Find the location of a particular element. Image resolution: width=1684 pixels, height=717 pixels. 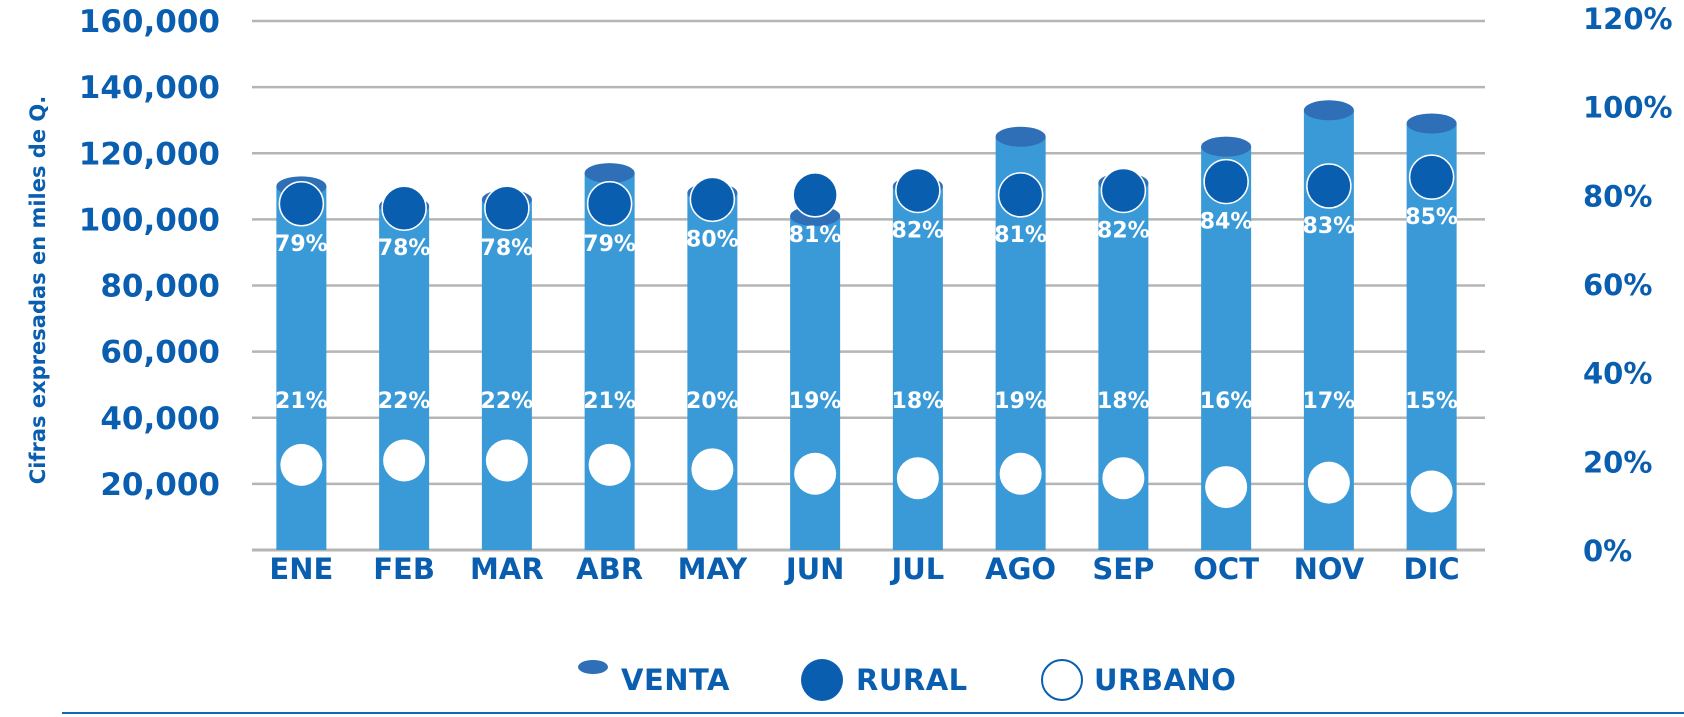

x-tick-label: JUL is located at coordinates (916, 569).